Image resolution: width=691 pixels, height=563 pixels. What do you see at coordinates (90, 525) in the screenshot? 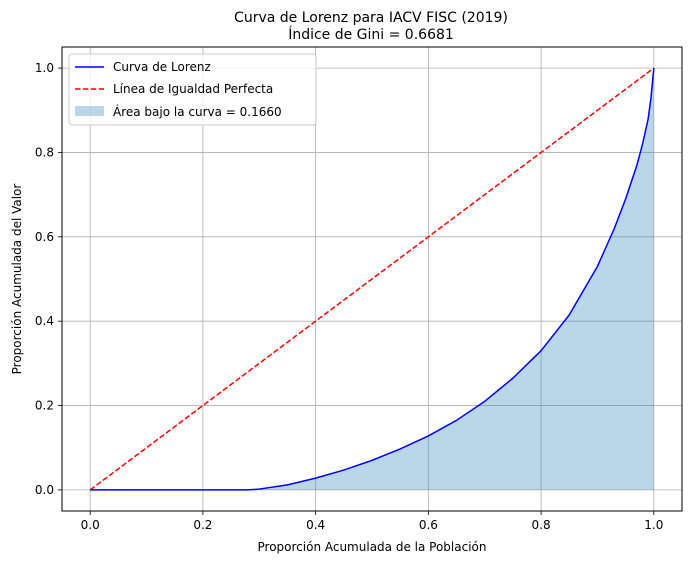
I see `x-tick-label: 0.0` at bounding box center [90, 525].